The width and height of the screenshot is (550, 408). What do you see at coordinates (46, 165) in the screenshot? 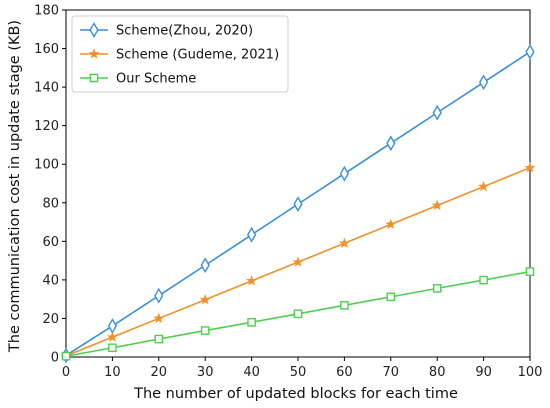
I see `y-tick-label: 100` at bounding box center [46, 165].